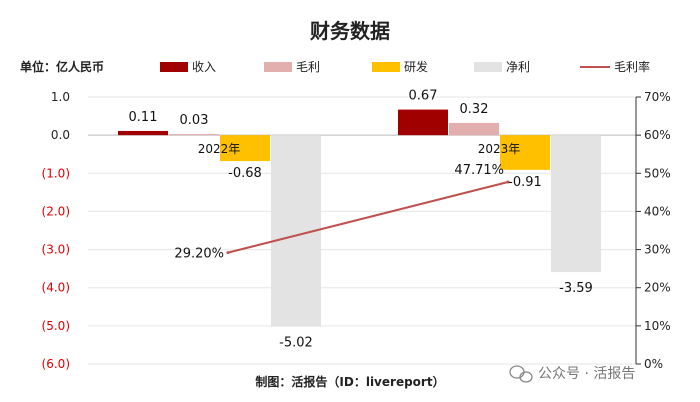  Describe the element at coordinates (521, 374) in the screenshot. I see `wechat-icon` at that location.